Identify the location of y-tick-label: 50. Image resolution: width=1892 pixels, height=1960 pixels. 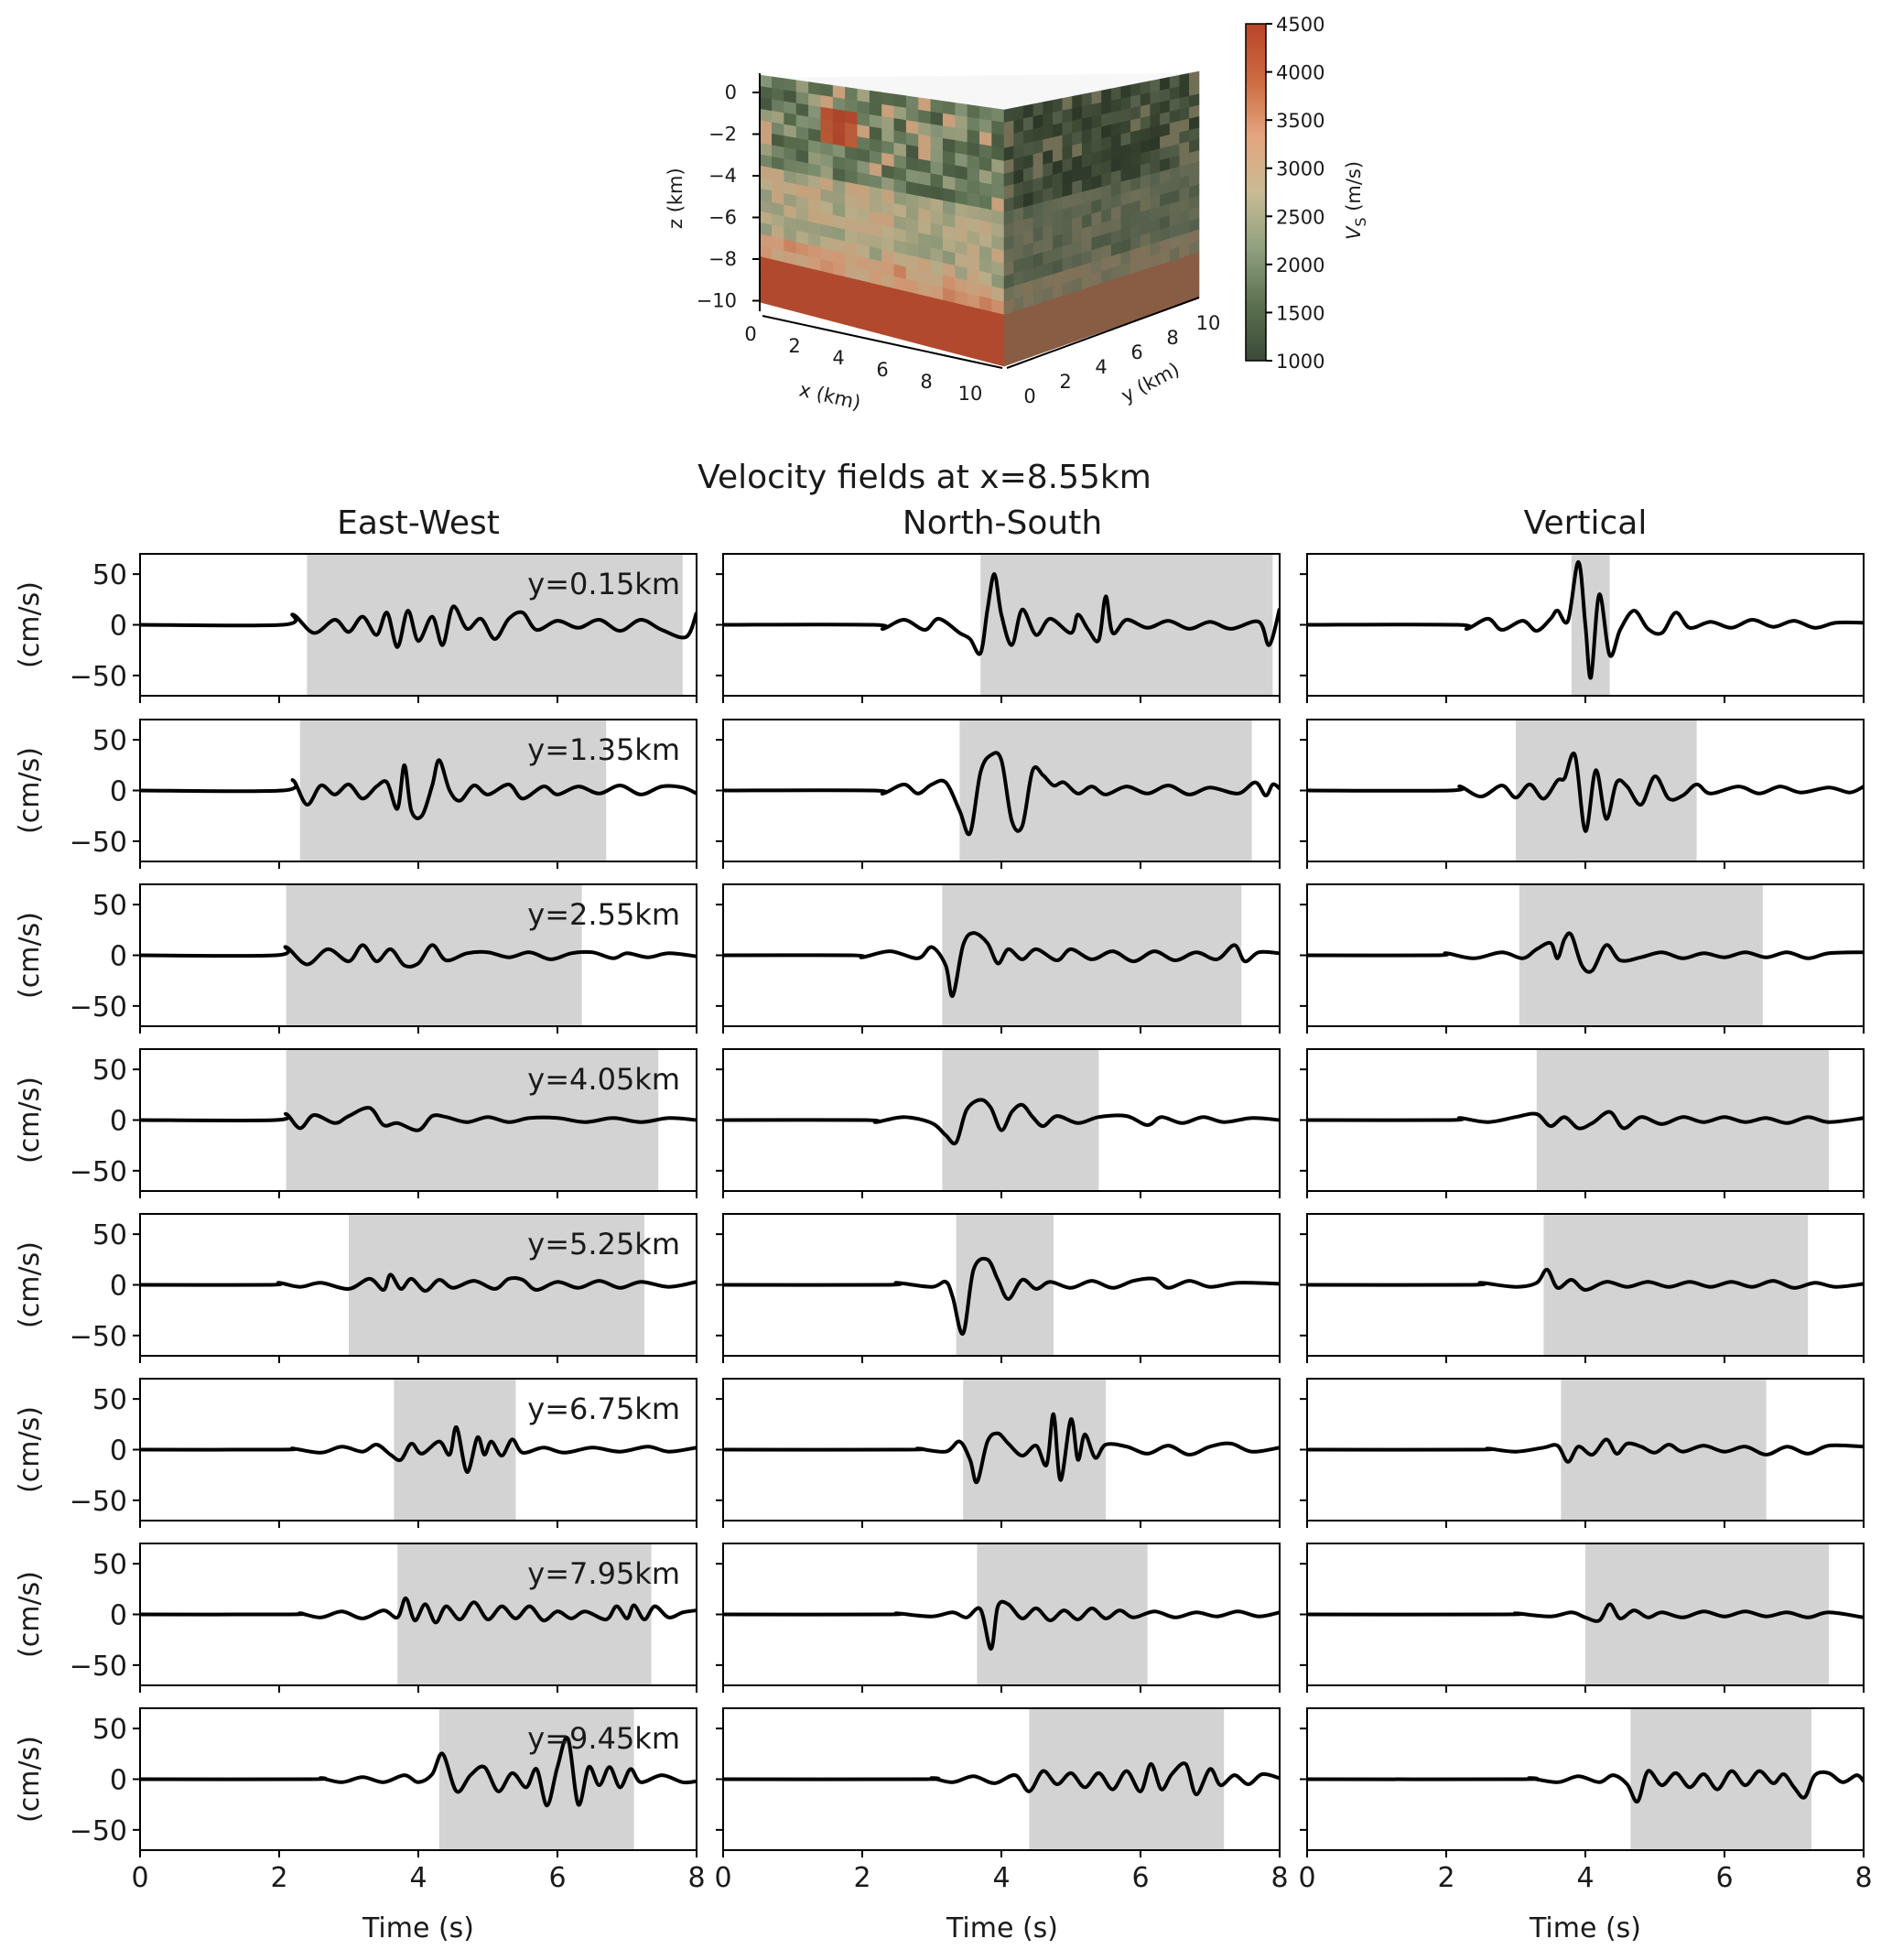
(109, 1235).